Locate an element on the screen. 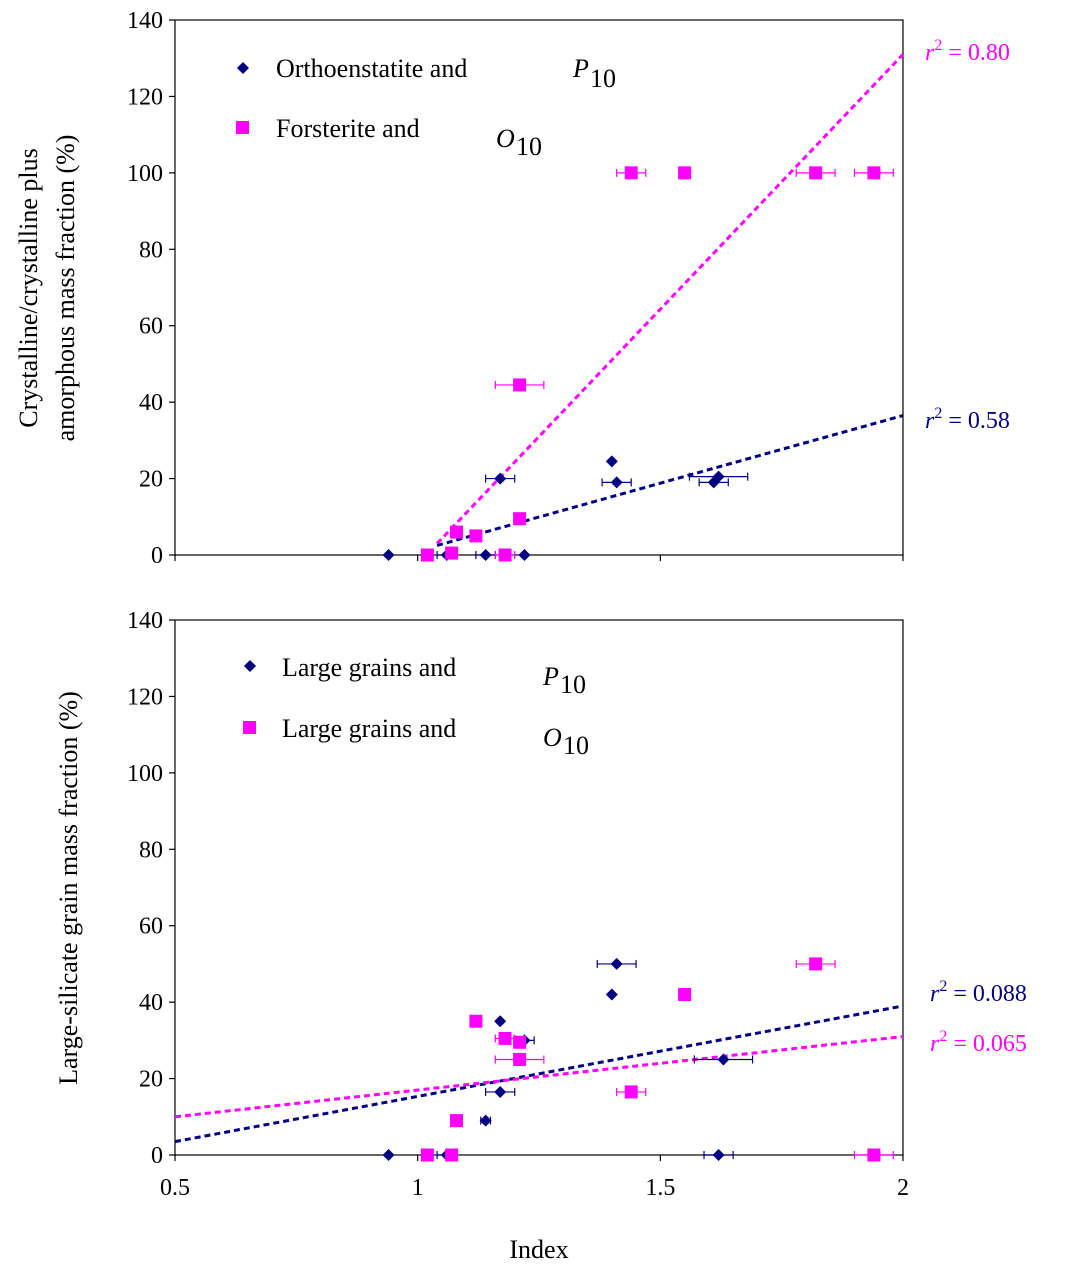 The height and width of the screenshot is (1285, 1073). r2-label-large-grains-o10: r2 = 0.065 is located at coordinates (978, 1042).